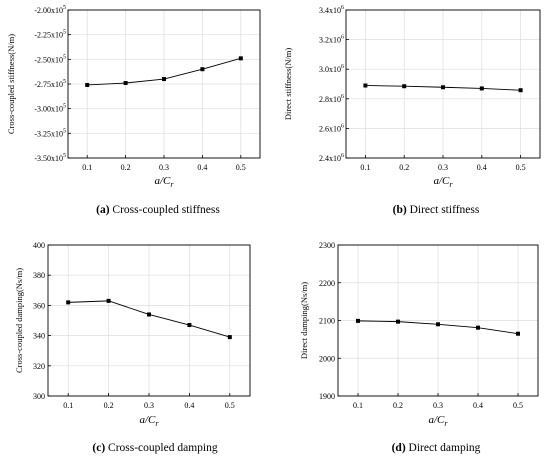  What do you see at coordinates (39, 366) in the screenshot?
I see `y-tick-label: 320` at bounding box center [39, 366].